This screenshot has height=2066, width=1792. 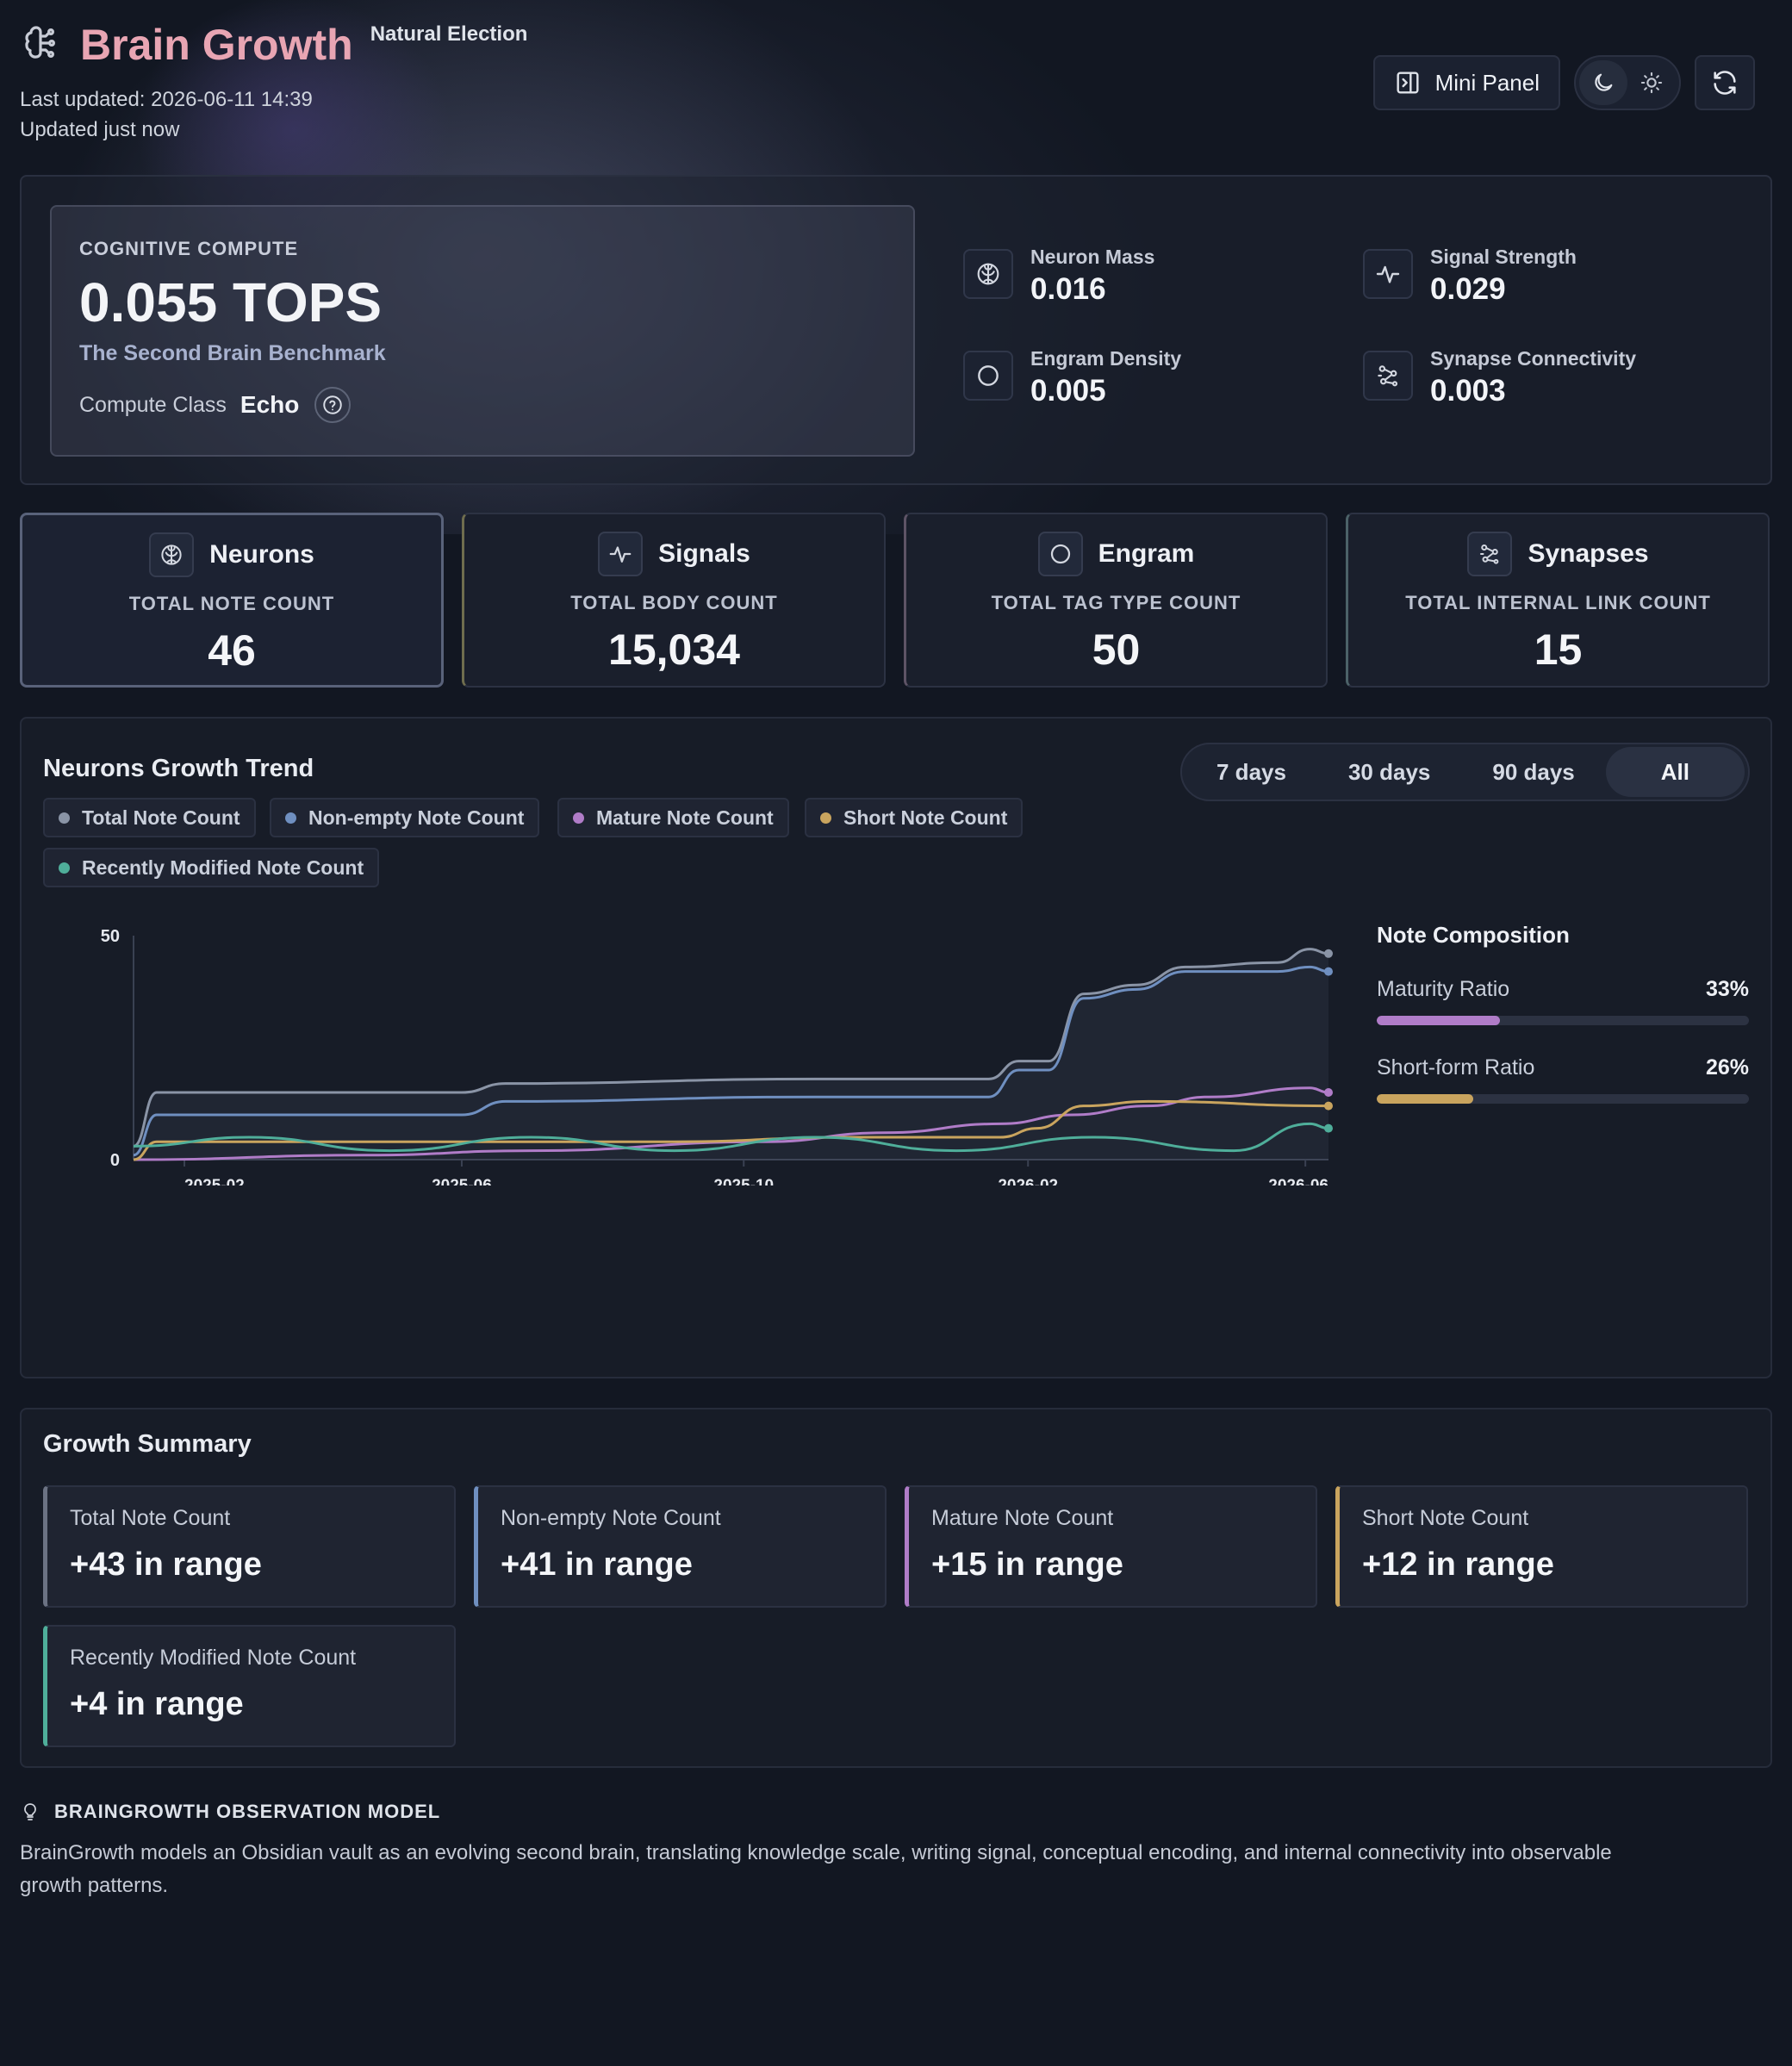 I want to click on stat-card-neurons: Neurons TOTAL NOTE COUNT 46, so click(x=232, y=600).